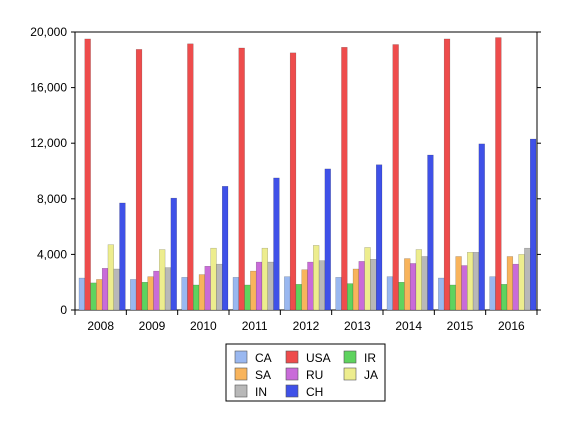 The image size is (566, 437). I want to click on bar-in-2009, so click(168, 289).